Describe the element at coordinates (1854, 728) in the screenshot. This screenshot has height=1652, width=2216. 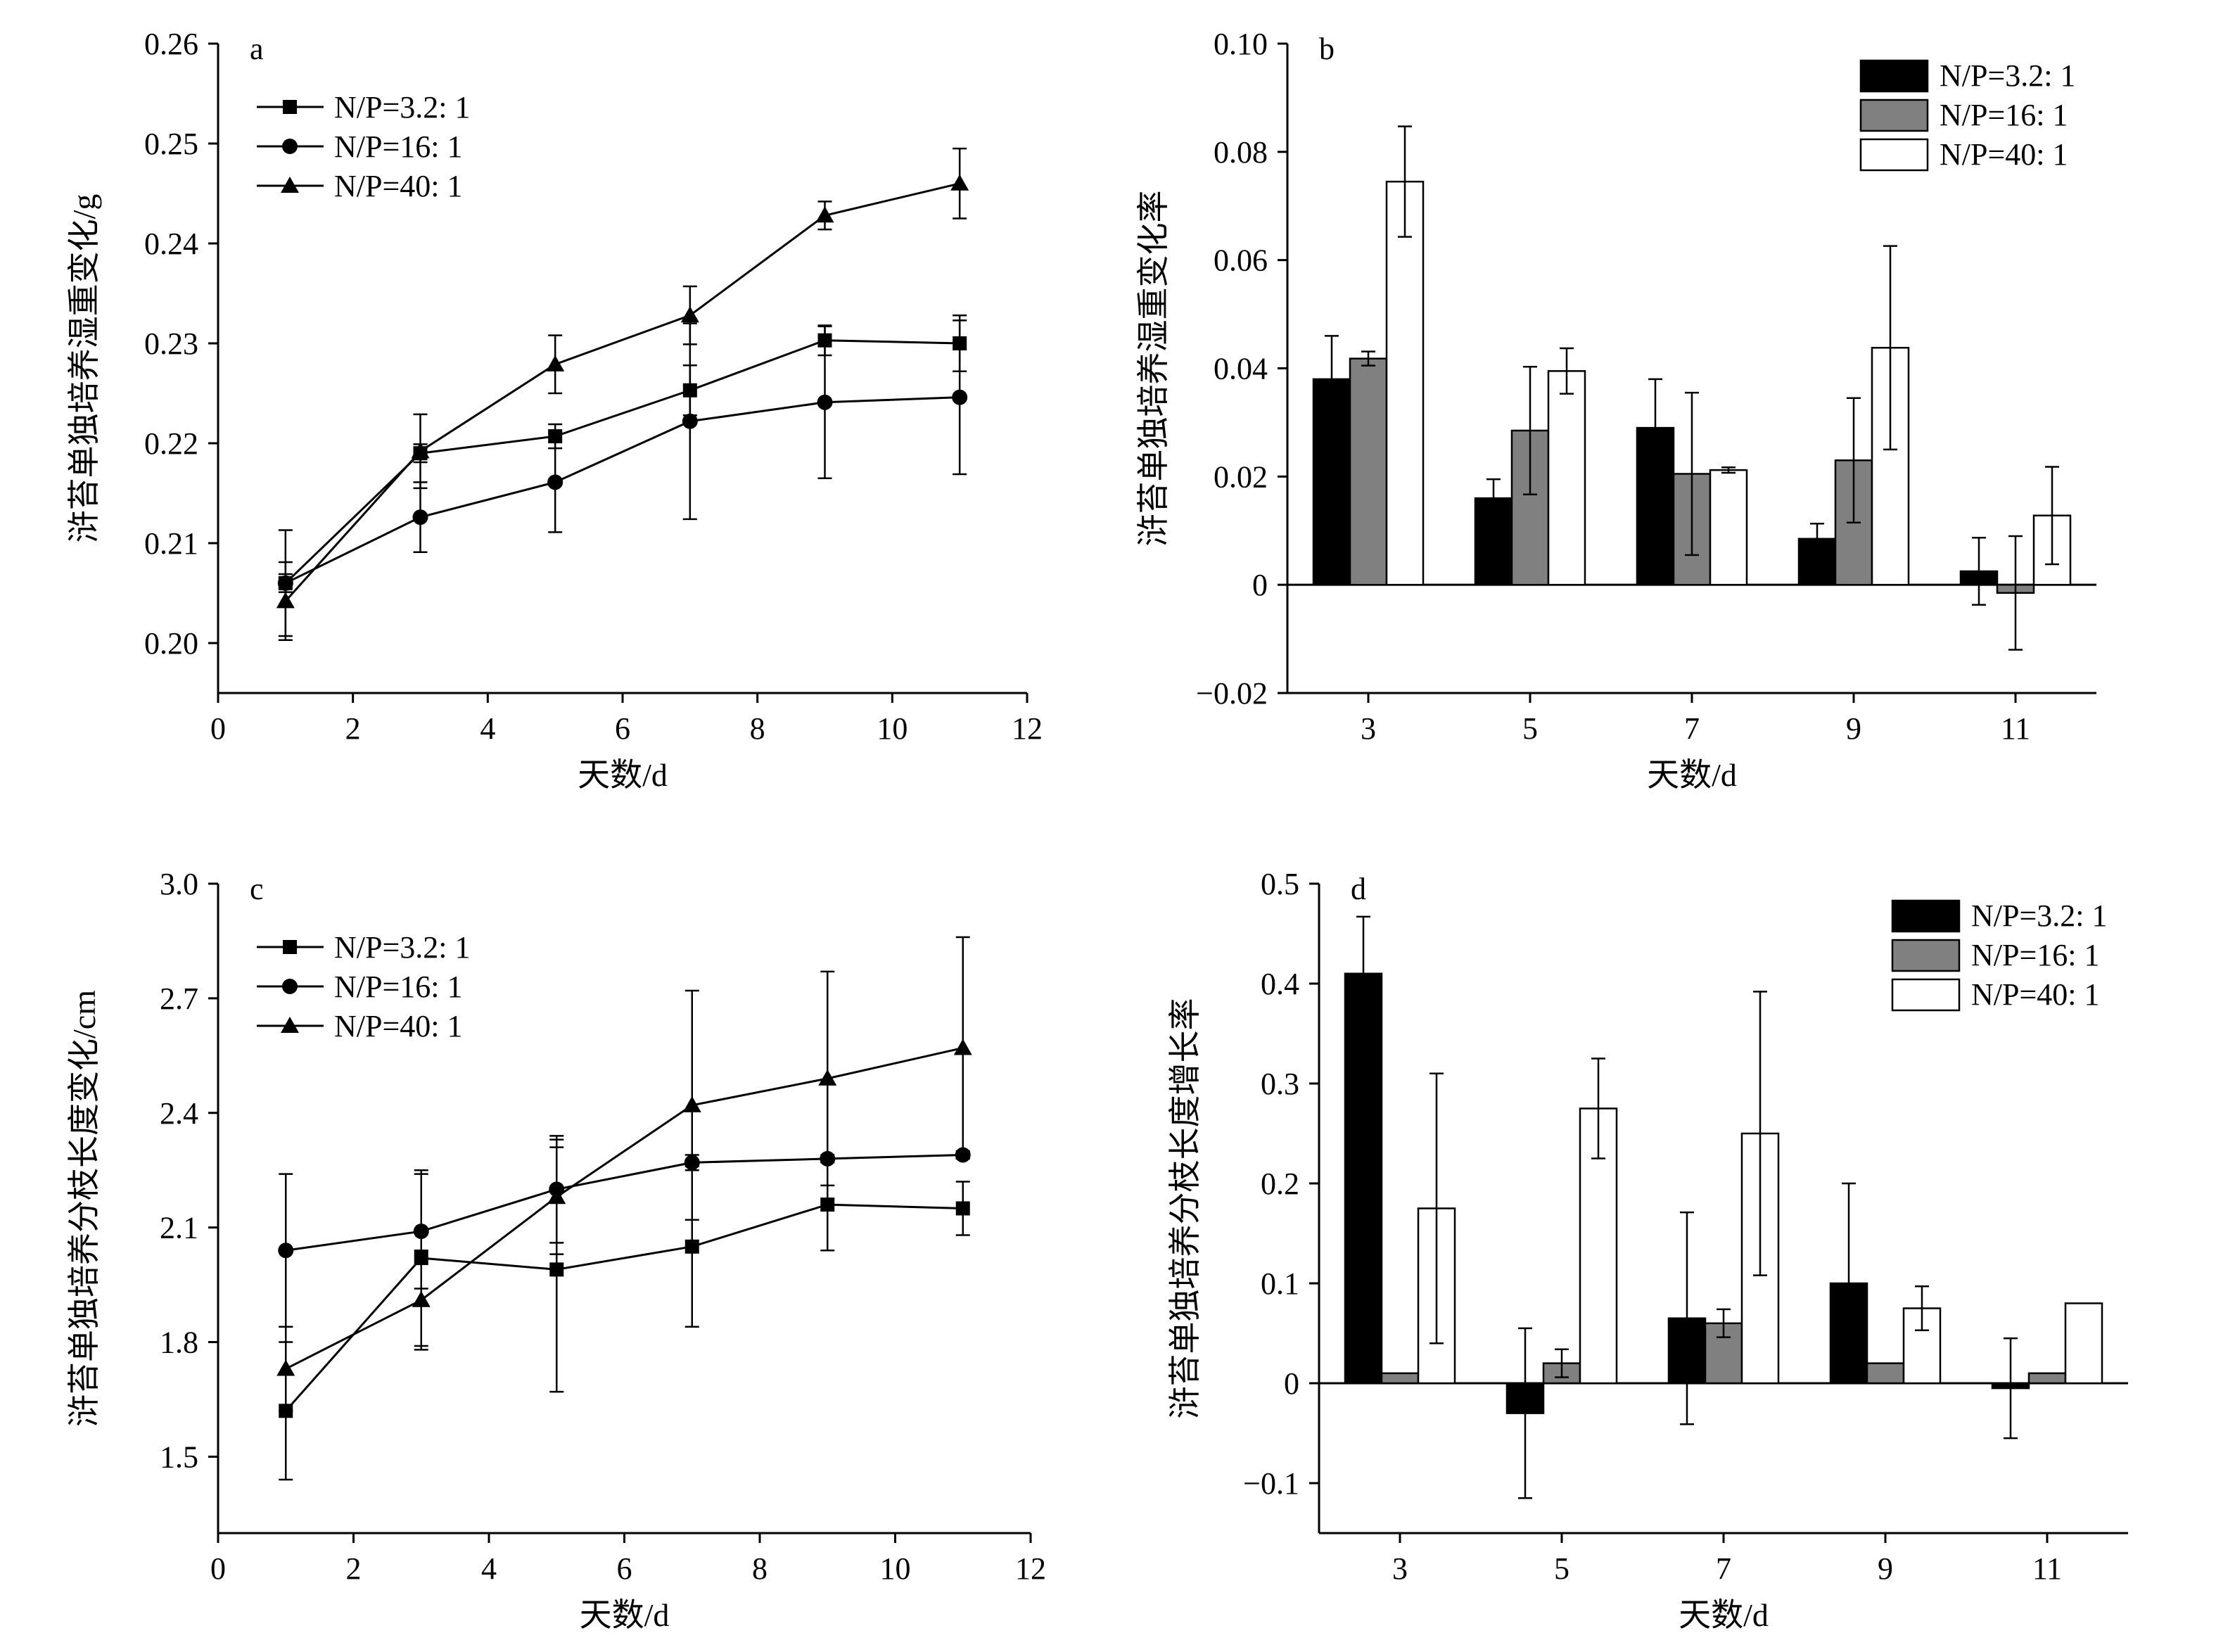
I see `x-tick-label: 9` at that location.